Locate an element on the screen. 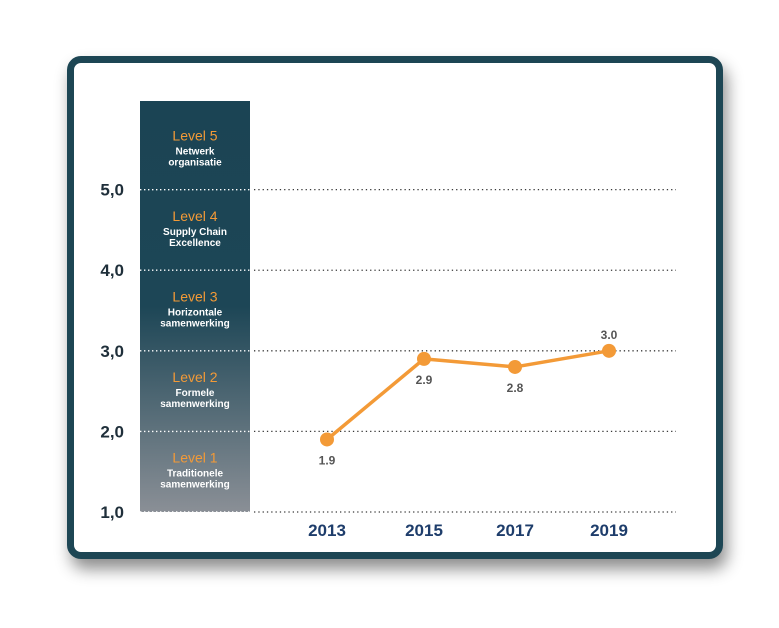 The width and height of the screenshot is (779, 628). level-description: Netwerk is located at coordinates (195, 151).